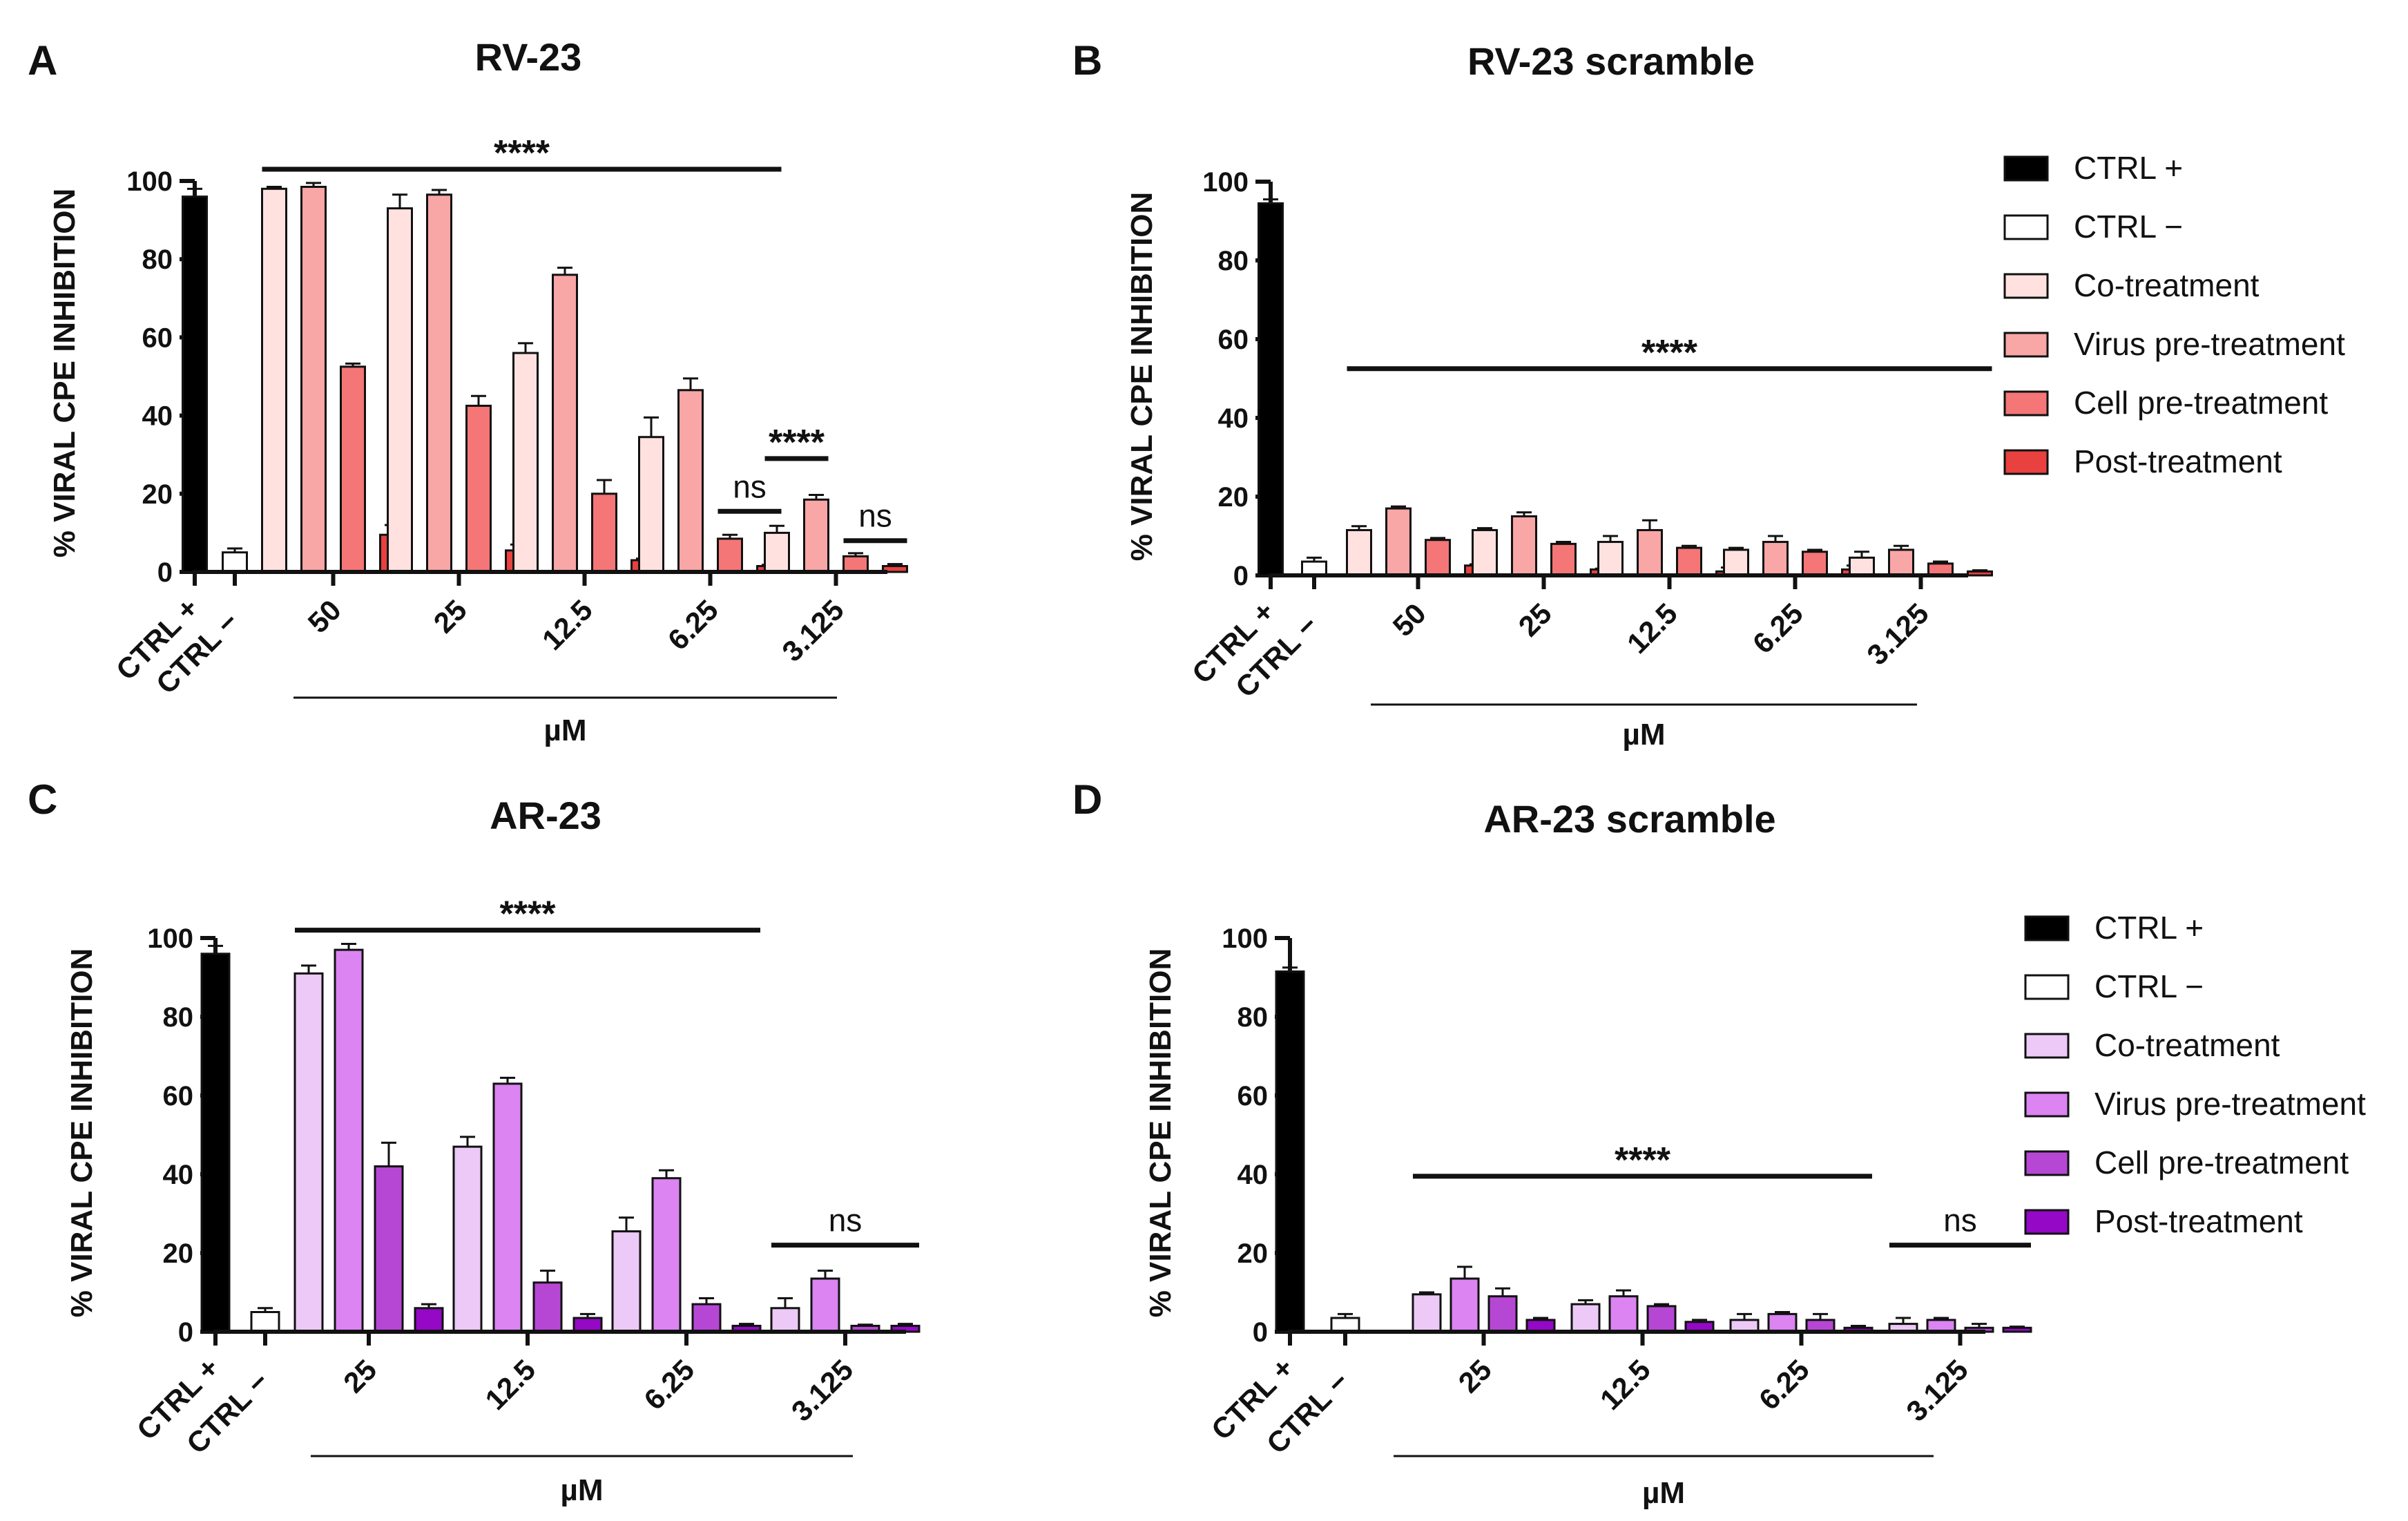  Describe the element at coordinates (1611, 61) in the screenshot. I see `panel-title: RV-23 scramble` at that location.